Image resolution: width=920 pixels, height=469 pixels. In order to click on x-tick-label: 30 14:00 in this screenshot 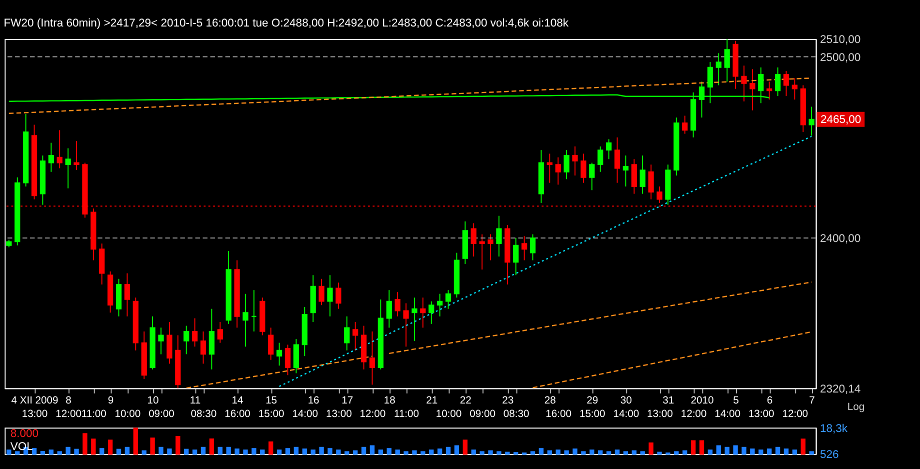, I will do `click(626, 408)`.